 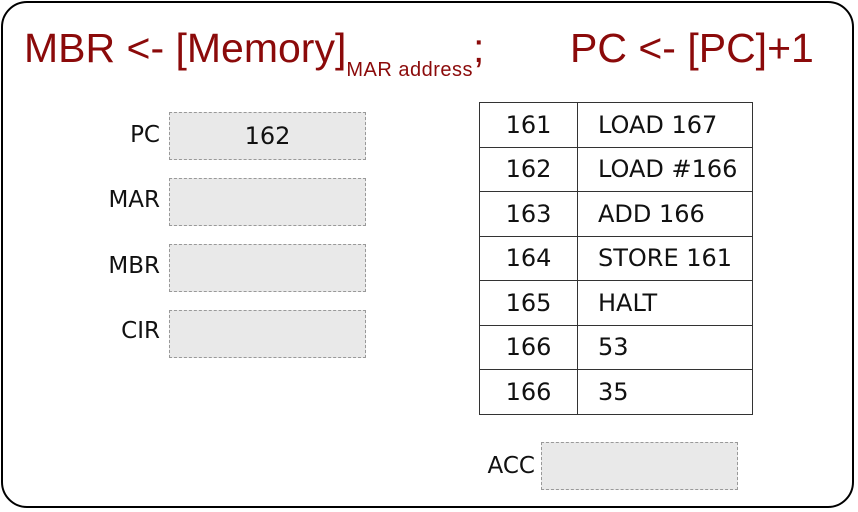 I want to click on acc-label: ACC, so click(x=511, y=466).